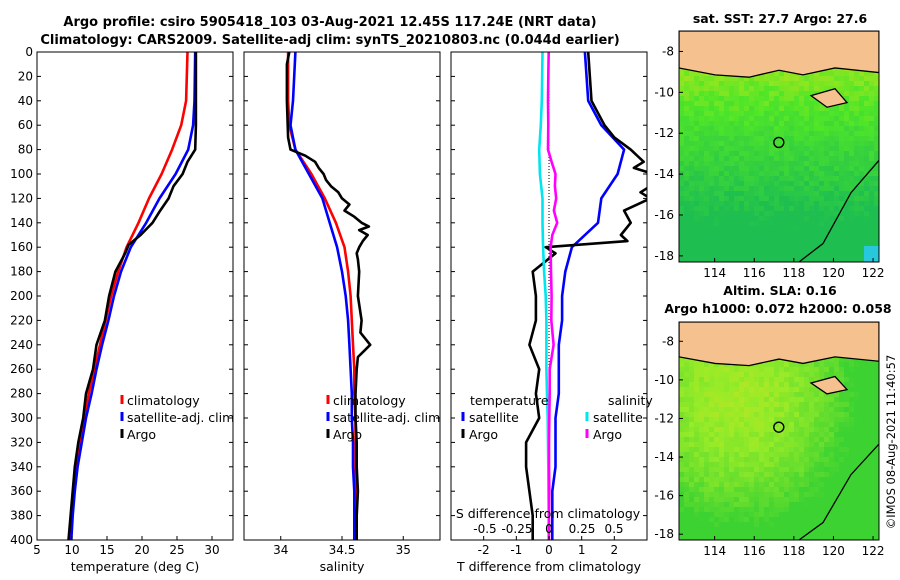  I want to click on y-tick-label: 20, so click(25, 76).